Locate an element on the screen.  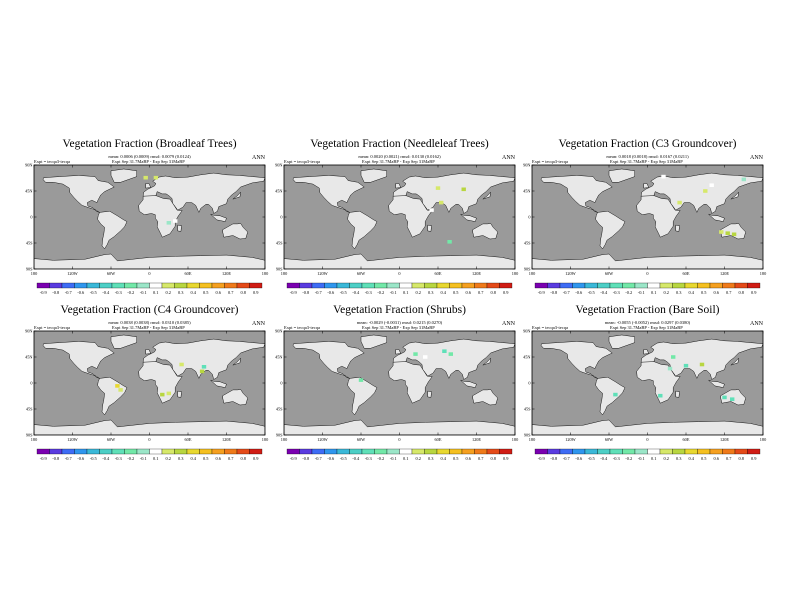
colorbar-label: 0.5 is located at coordinates (206, 458).